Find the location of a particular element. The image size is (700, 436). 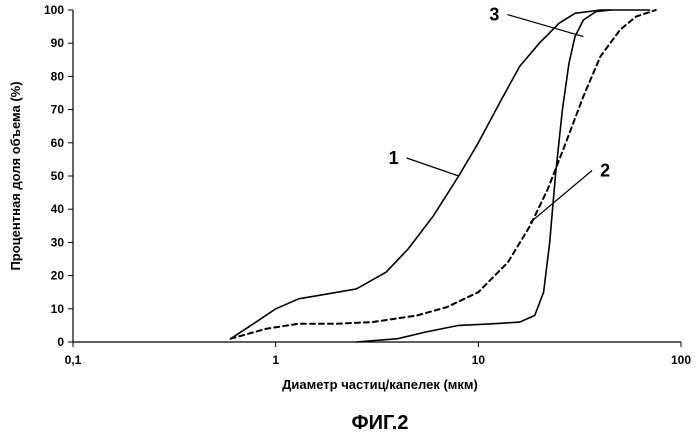

y-tick-label: 20 is located at coordinates (58, 276).